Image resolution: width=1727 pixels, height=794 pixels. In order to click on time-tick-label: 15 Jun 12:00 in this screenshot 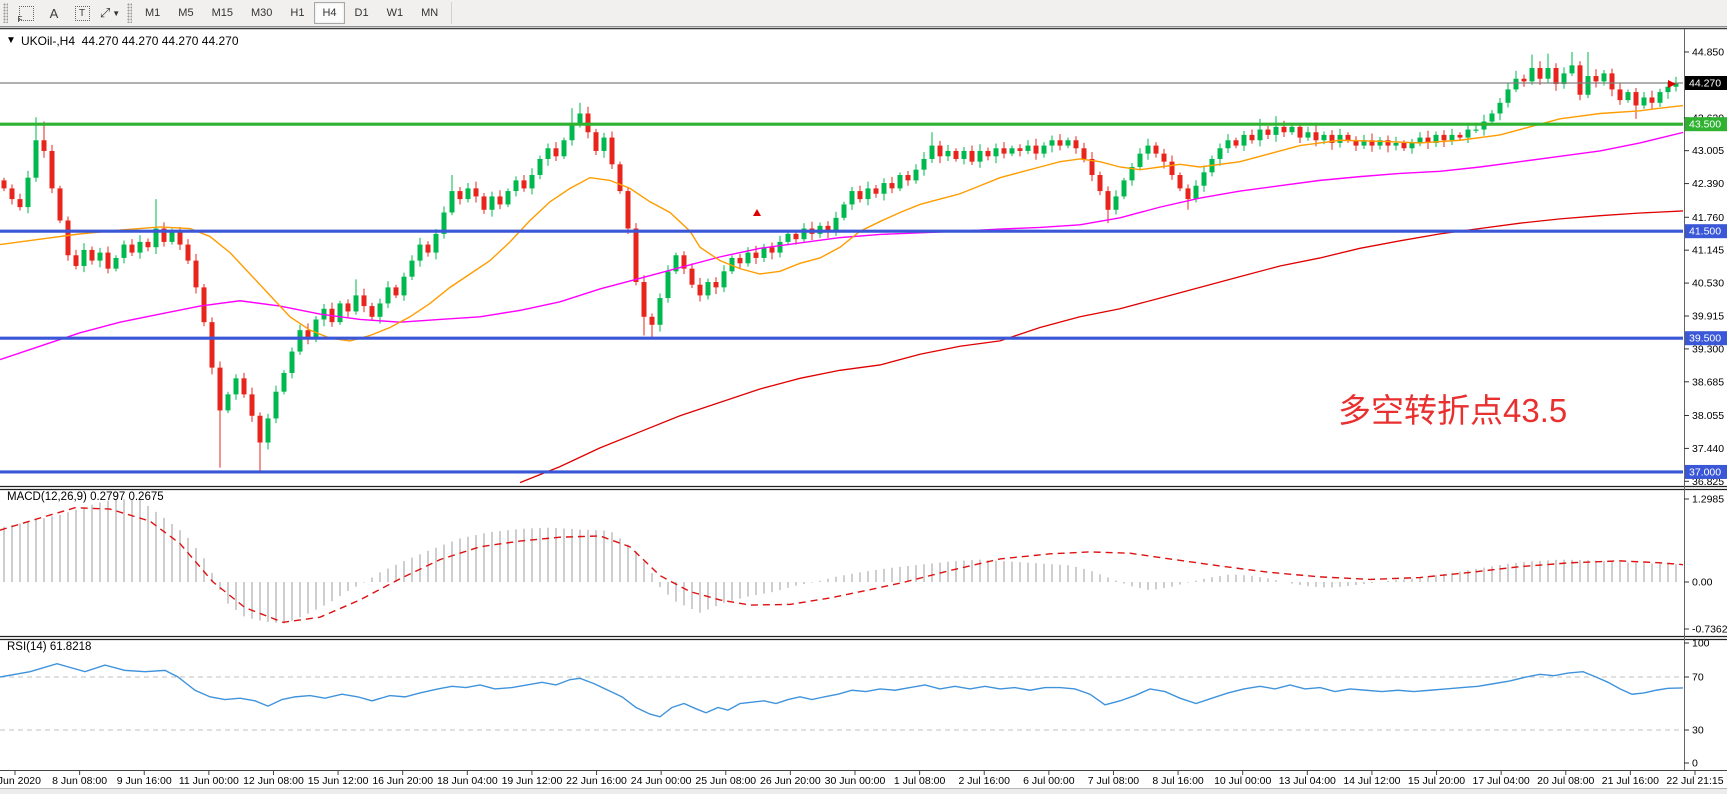, I will do `click(338, 781)`.